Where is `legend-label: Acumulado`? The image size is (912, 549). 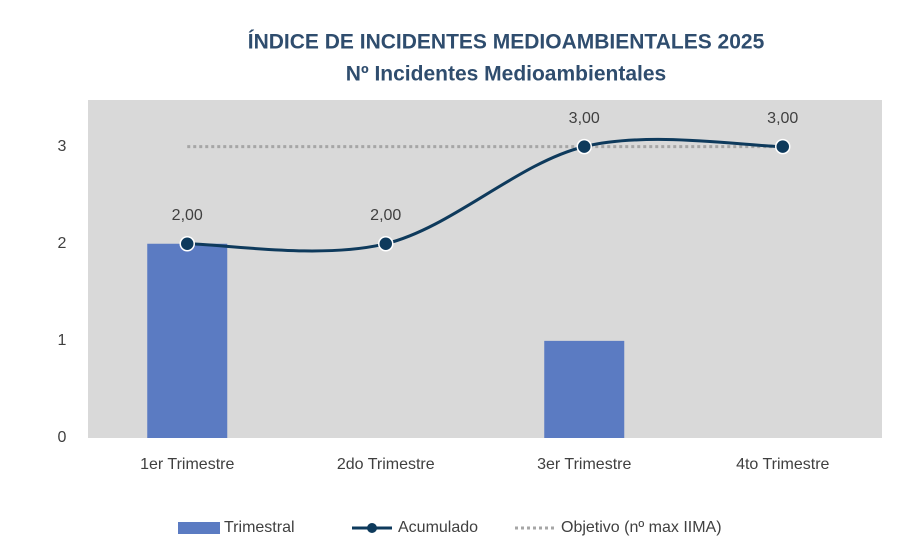
legend-label: Acumulado is located at coordinates (438, 527).